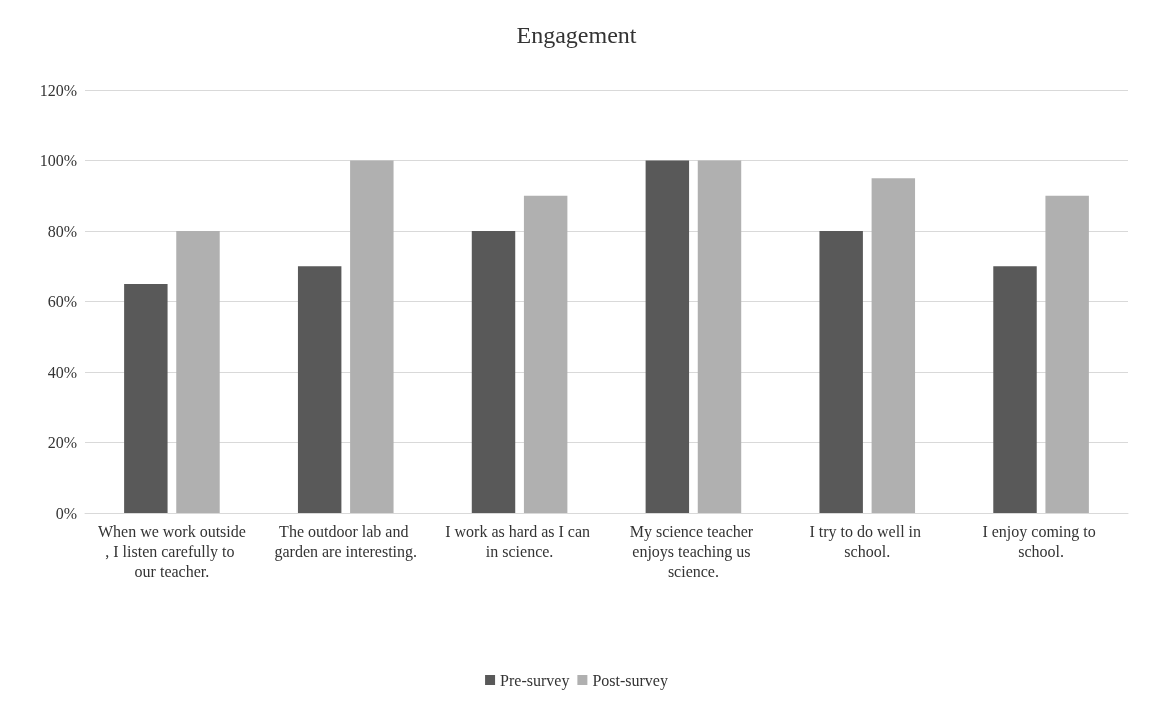  Describe the element at coordinates (1041, 541) in the screenshot. I see `x-tick-label: I enjoy coming to school.` at that location.